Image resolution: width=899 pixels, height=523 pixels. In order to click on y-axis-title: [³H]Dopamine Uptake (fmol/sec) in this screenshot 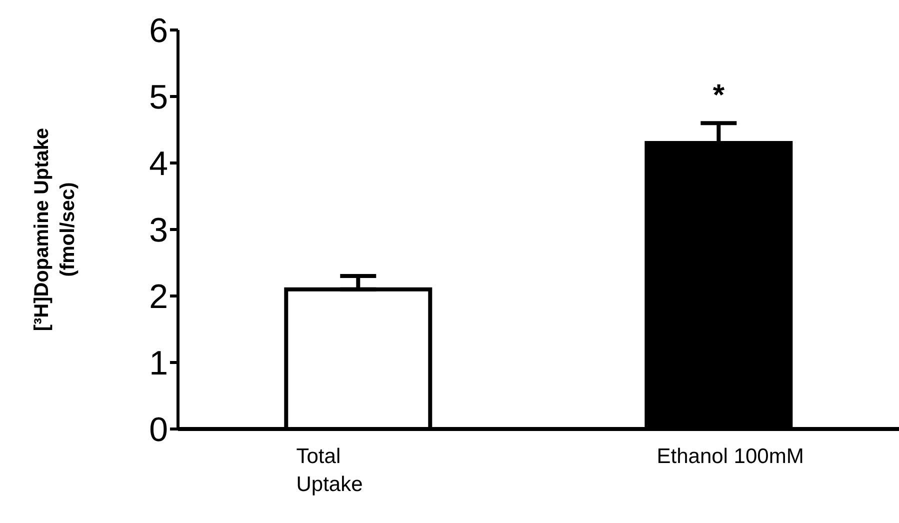, I will do `click(55, 230)`.